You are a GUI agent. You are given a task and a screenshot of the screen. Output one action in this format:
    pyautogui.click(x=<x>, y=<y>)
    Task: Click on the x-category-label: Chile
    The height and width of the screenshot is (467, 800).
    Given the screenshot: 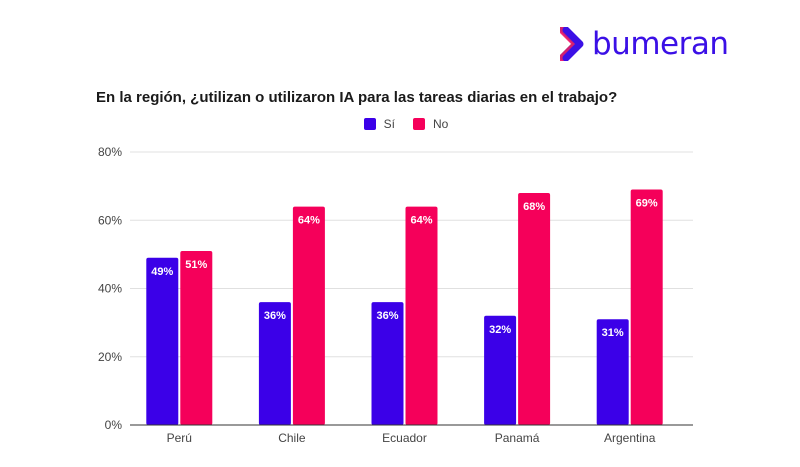 What is the action you would take?
    pyautogui.click(x=292, y=438)
    